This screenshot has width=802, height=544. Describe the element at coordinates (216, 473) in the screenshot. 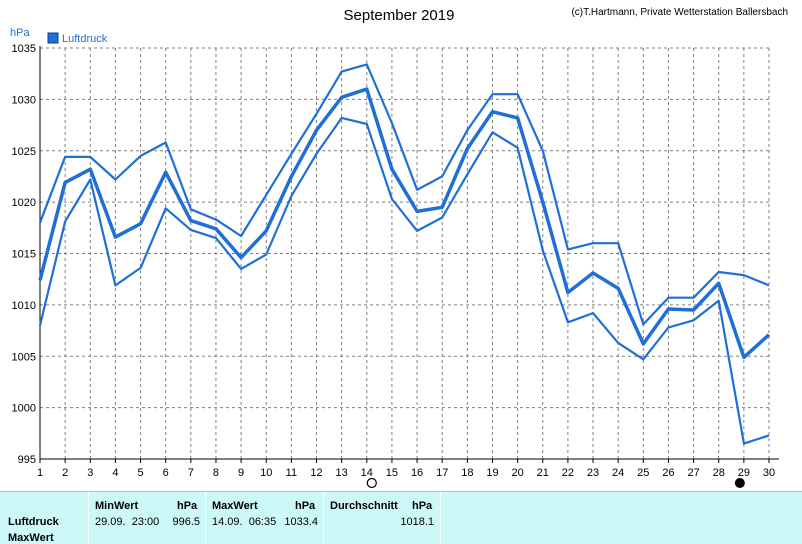

I see `x-tick-label: 8` at that location.